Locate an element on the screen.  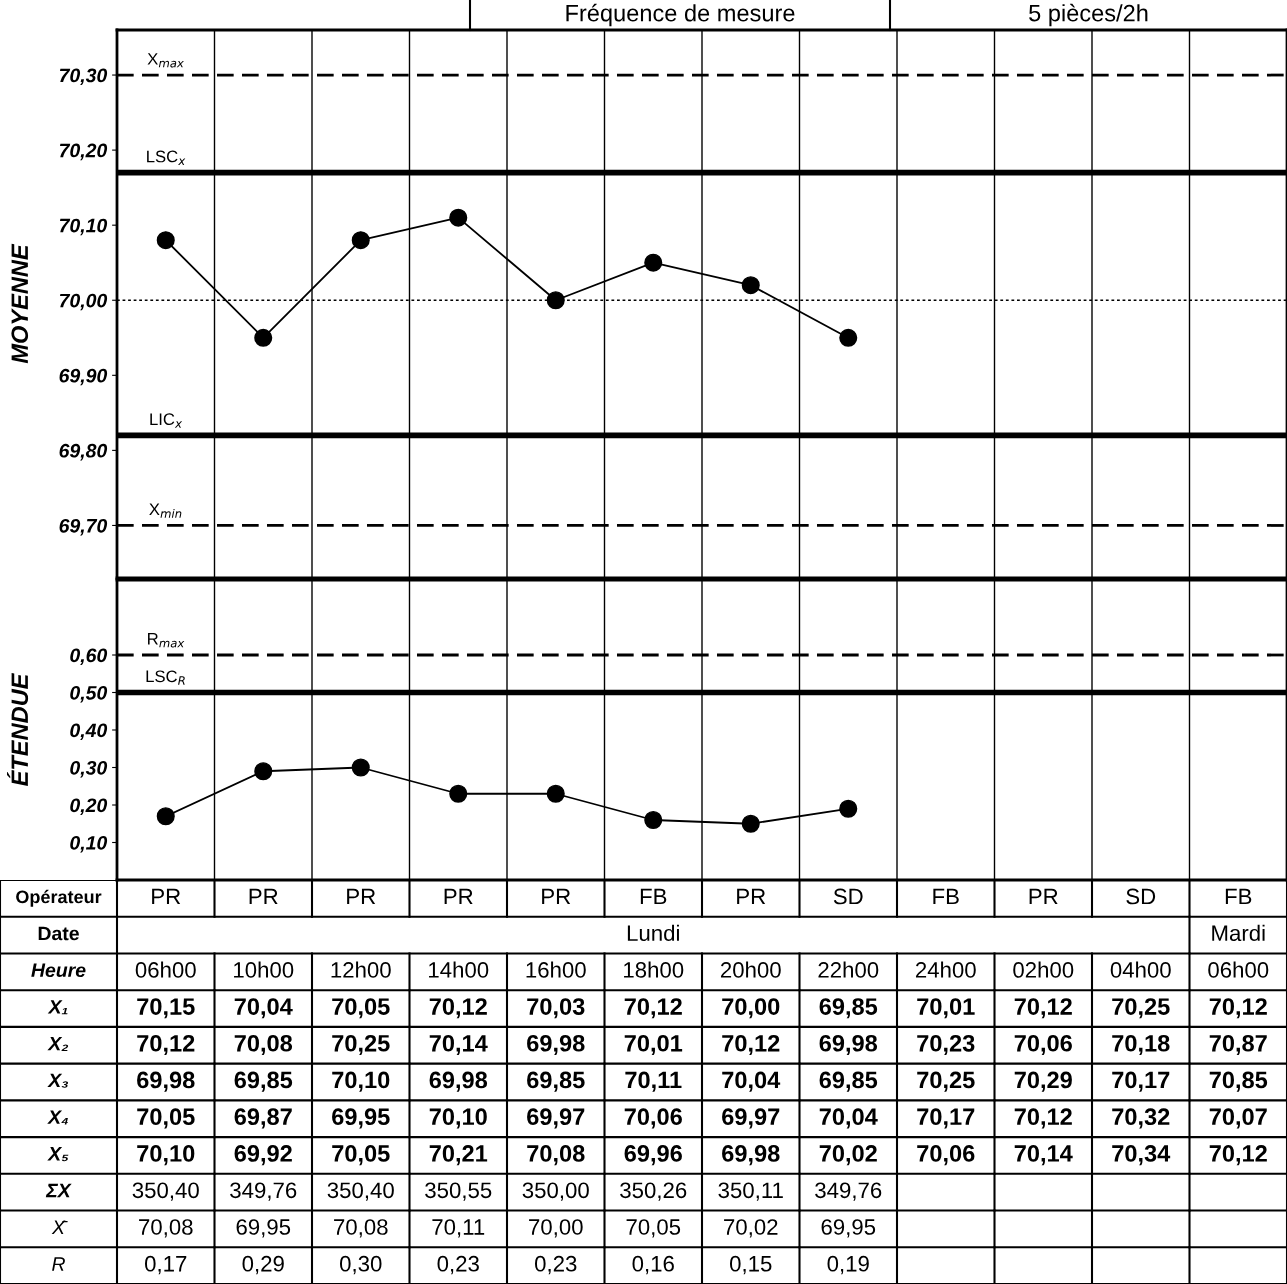
data-label: 69,85 is located at coordinates (848, 1081).